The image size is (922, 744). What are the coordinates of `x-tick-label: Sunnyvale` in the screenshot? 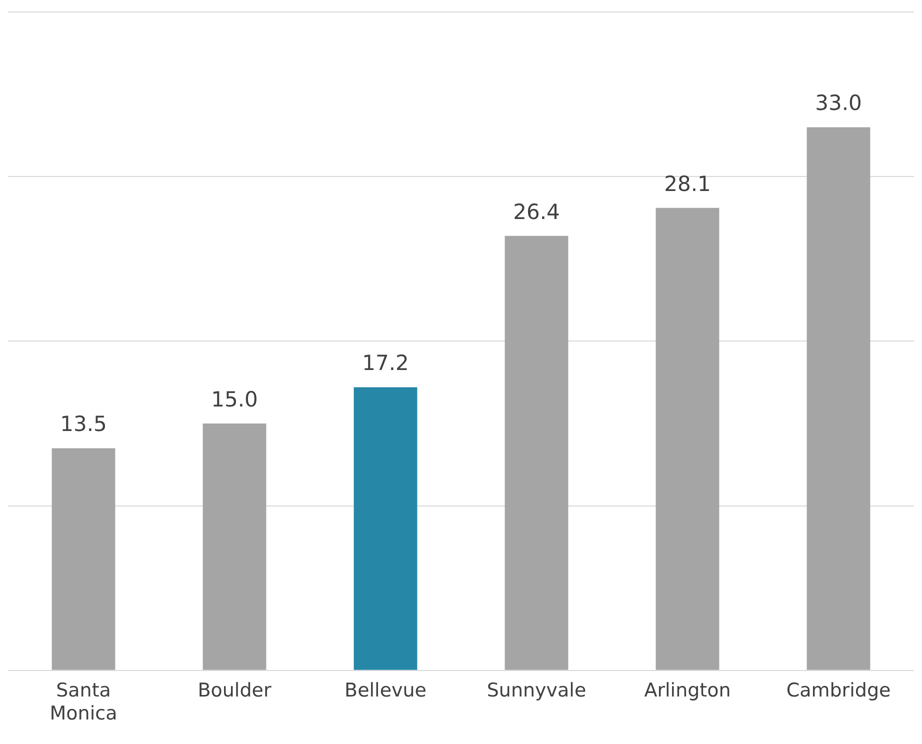 It's located at (536, 691).